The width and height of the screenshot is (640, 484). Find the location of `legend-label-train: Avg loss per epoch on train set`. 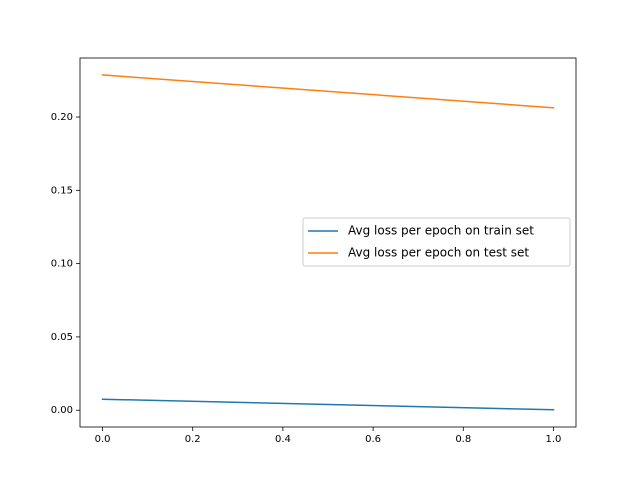

legend-label-train: Avg loss per epoch on train set is located at coordinates (441, 231).